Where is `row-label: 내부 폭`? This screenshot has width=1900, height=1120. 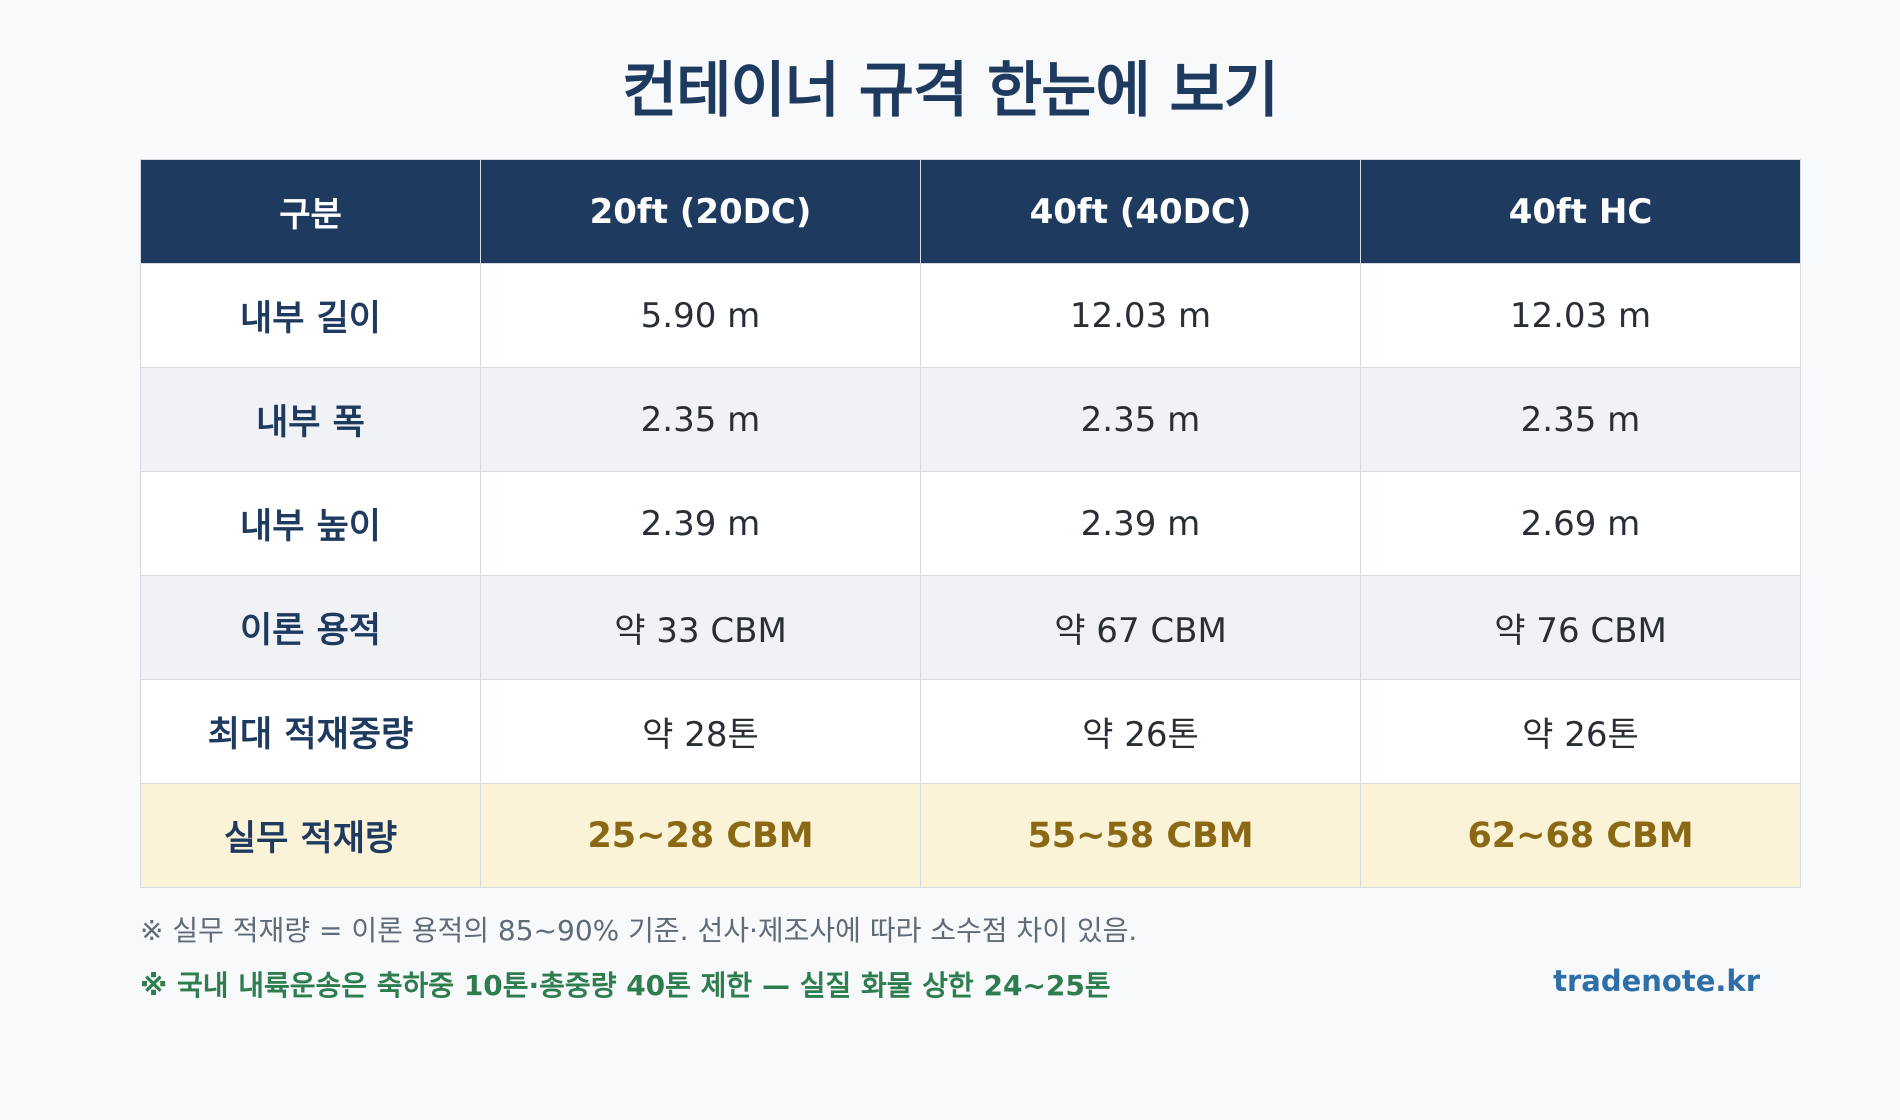 row-label: 내부 폭 is located at coordinates (310, 419).